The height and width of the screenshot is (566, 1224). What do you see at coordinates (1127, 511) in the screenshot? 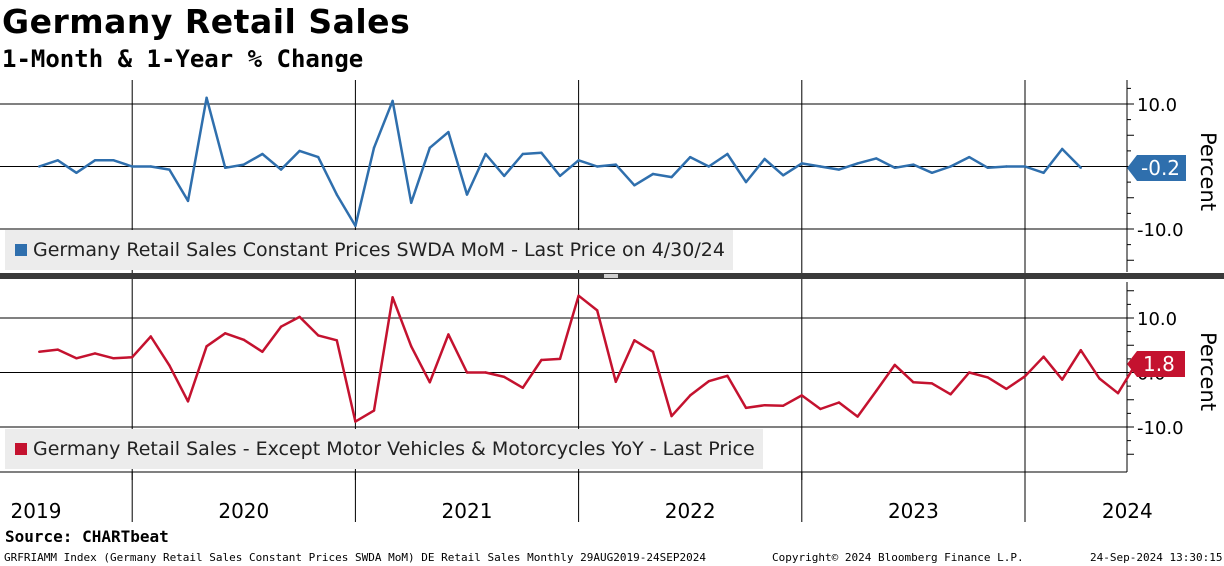
I see `x-tick-label: 2024` at bounding box center [1127, 511].